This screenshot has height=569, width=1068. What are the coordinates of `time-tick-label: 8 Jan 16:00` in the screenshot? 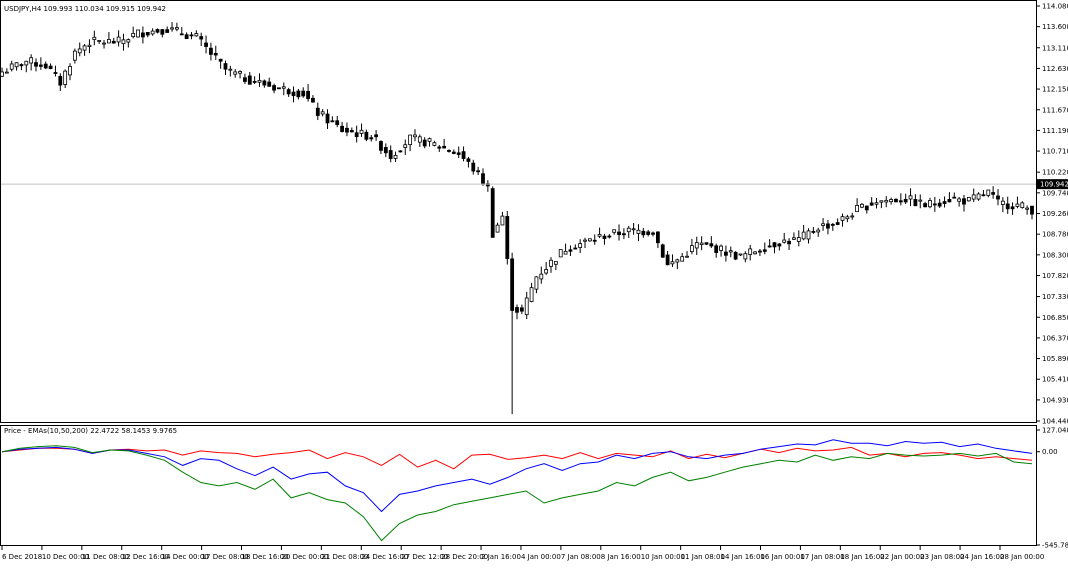 It's located at (621, 557).